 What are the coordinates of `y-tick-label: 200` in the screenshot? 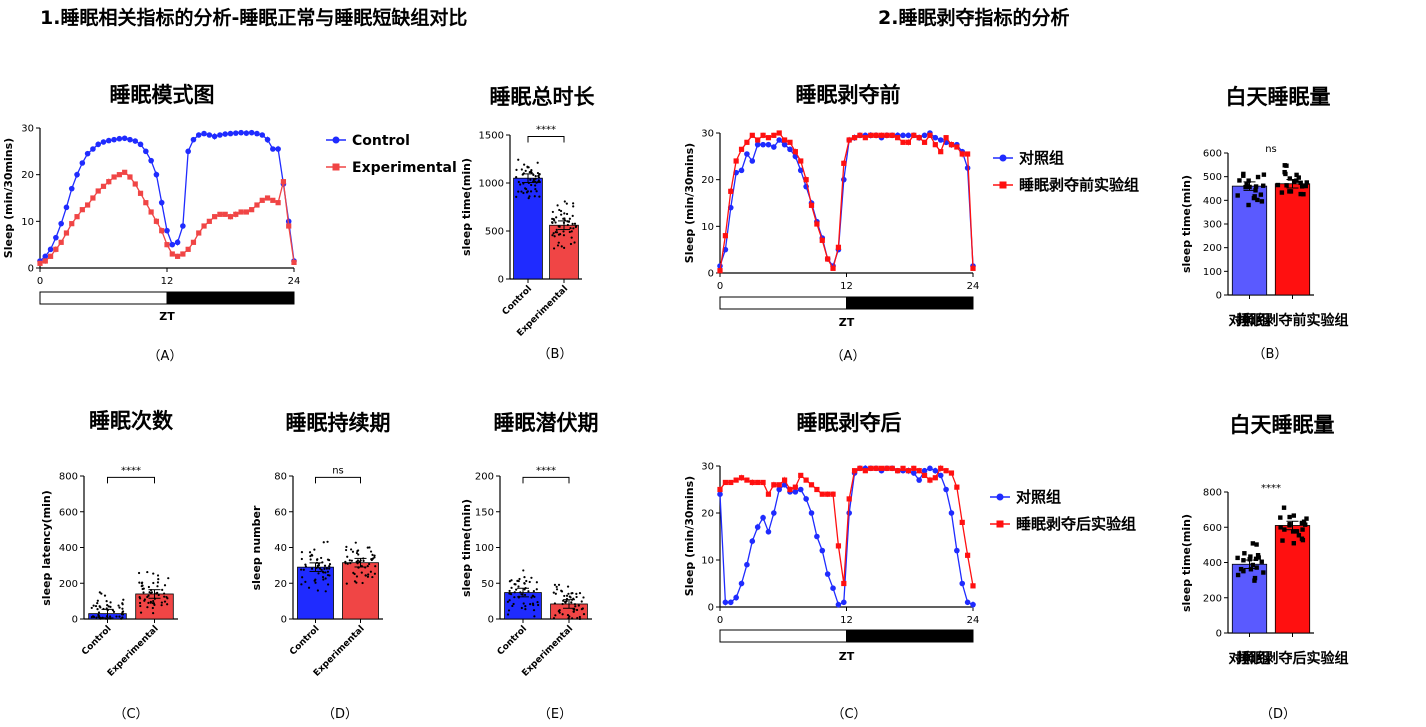 It's located at (1212, 248).